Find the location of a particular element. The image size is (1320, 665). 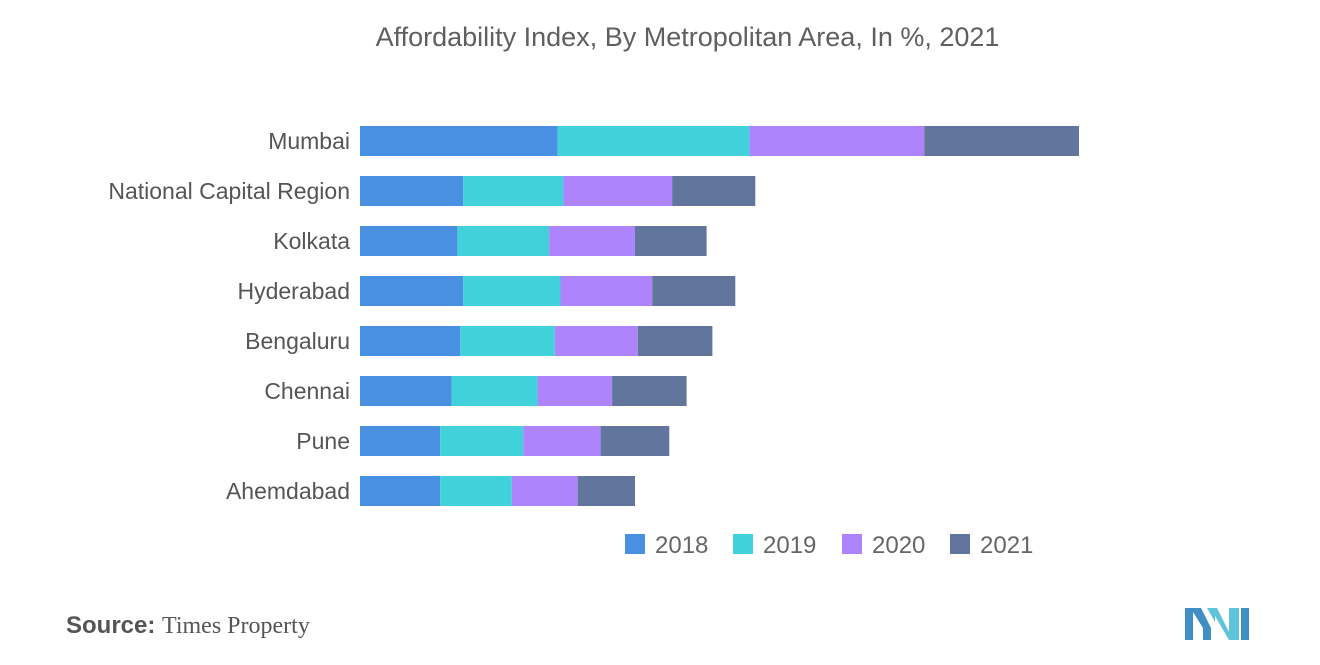

category-label: Bengaluru is located at coordinates (297, 341).